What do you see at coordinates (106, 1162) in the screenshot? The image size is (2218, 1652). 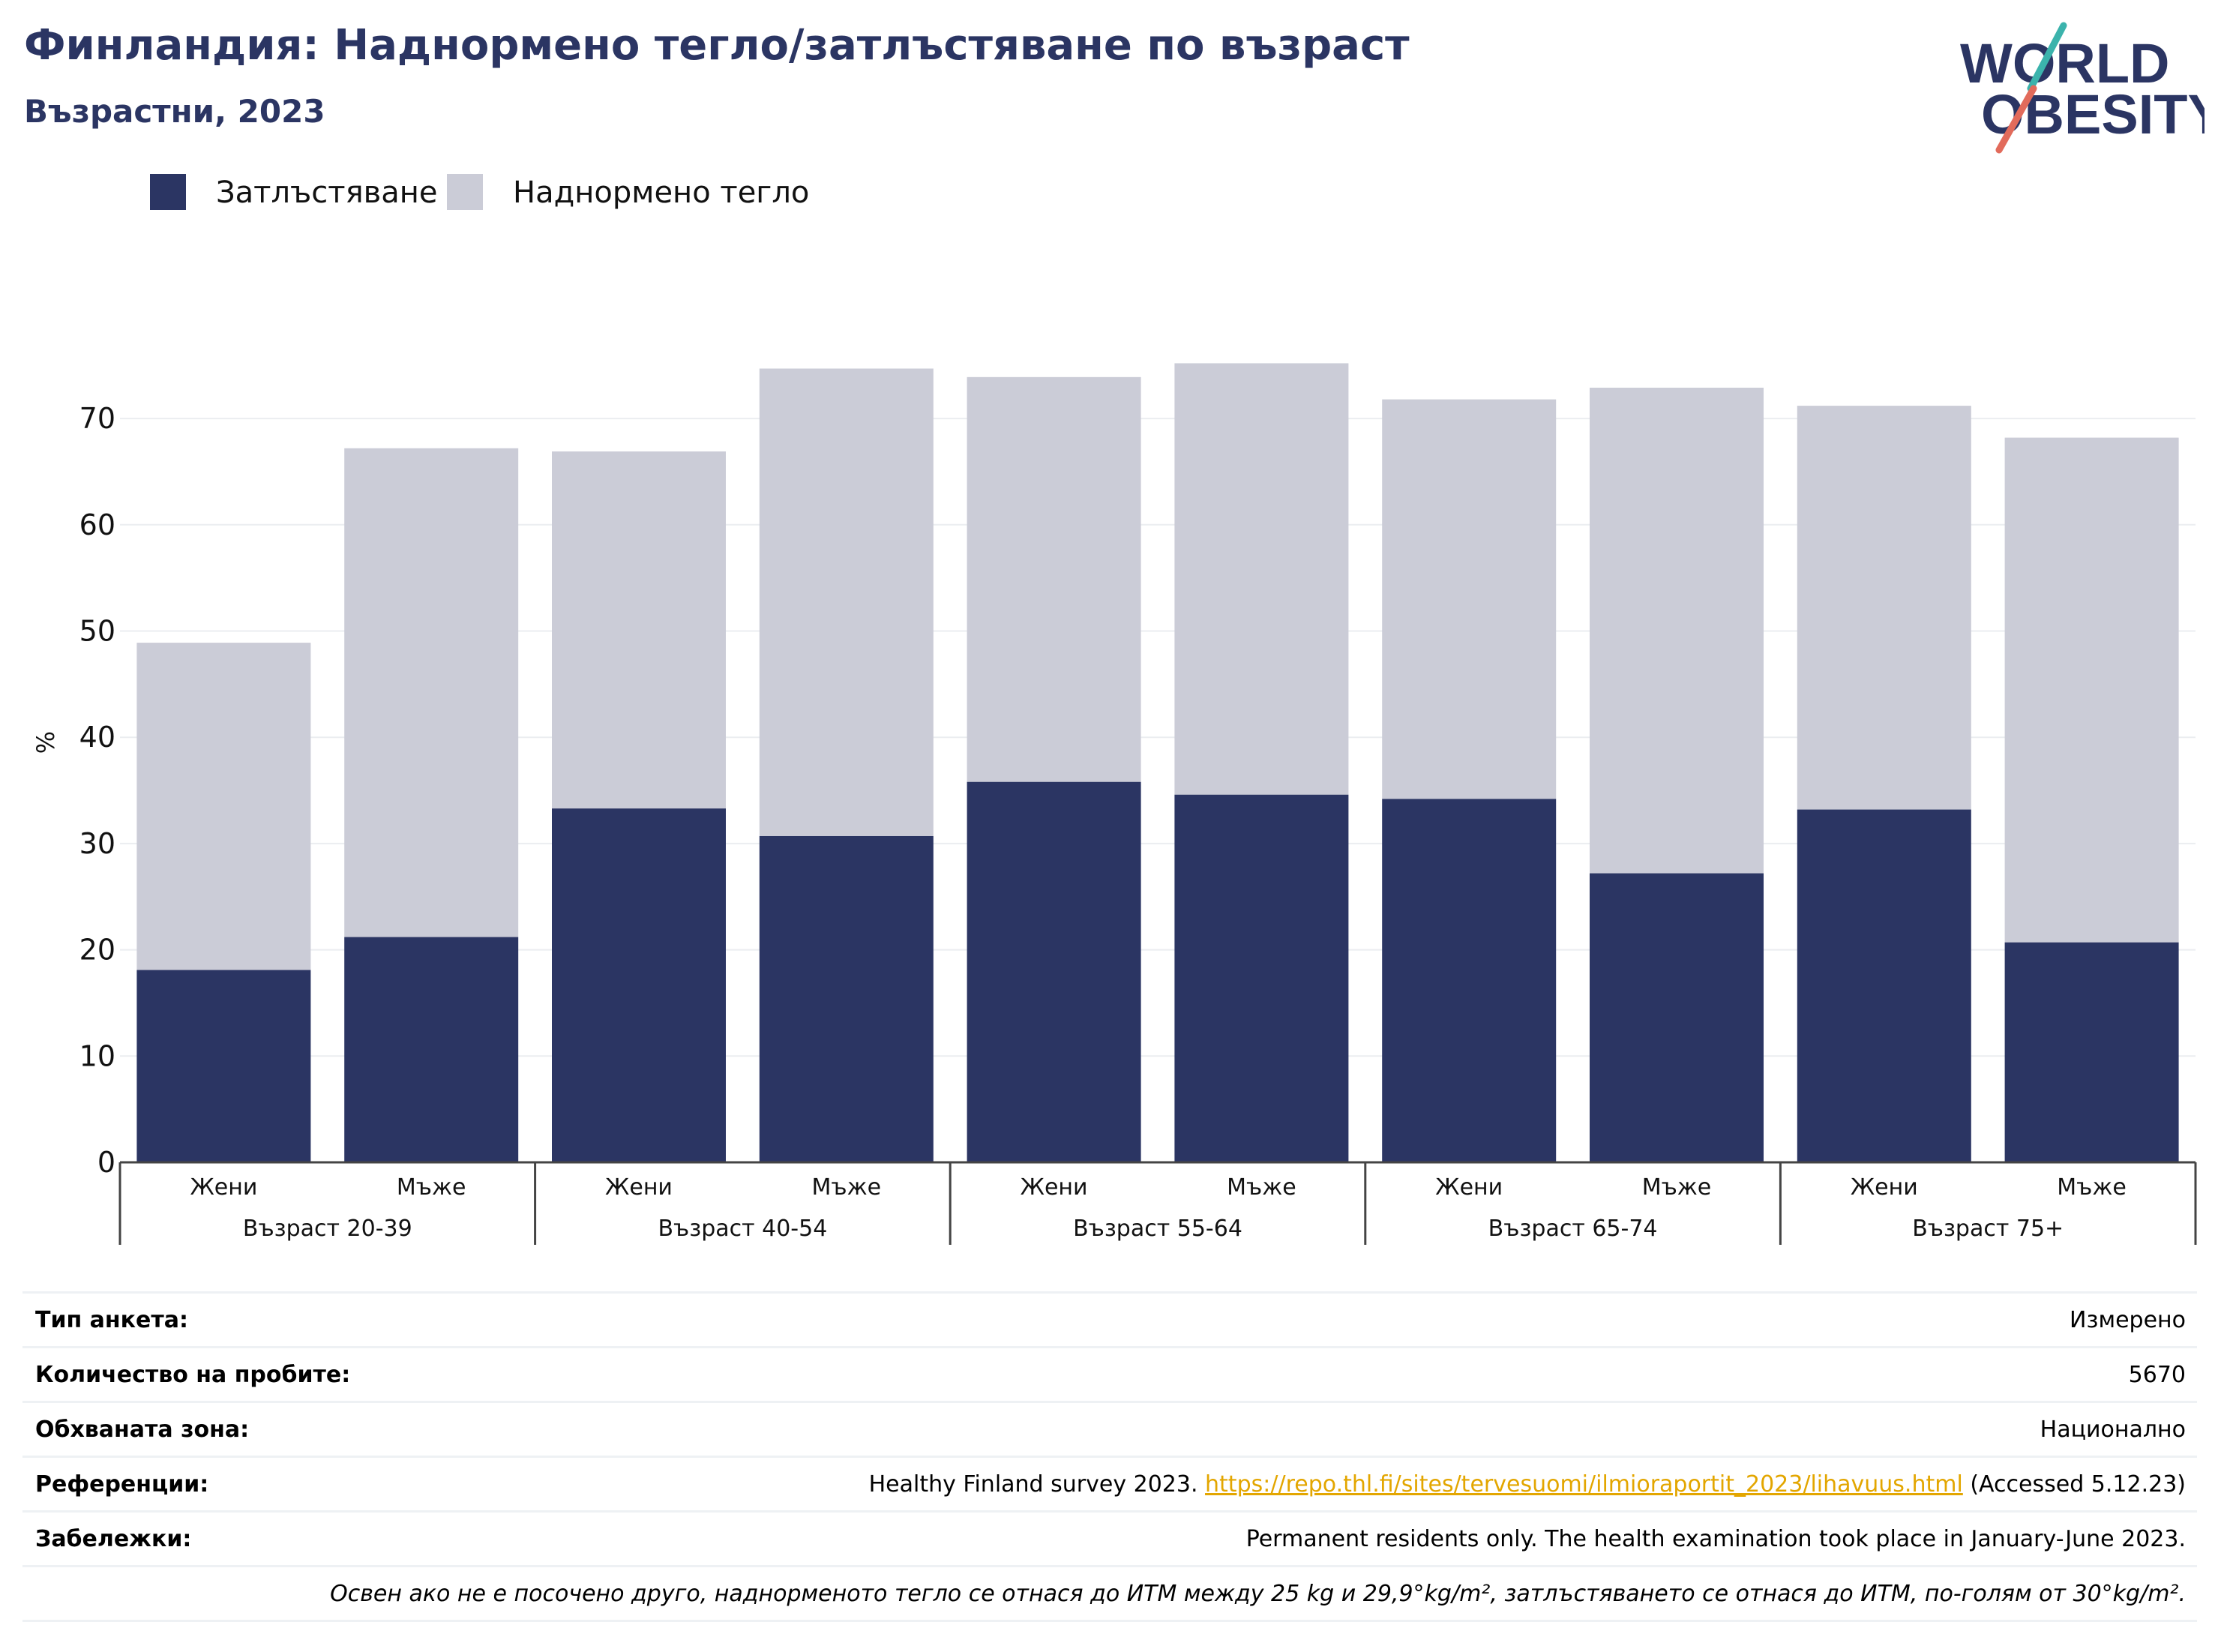 I see `y-tick-label: 0` at bounding box center [106, 1162].